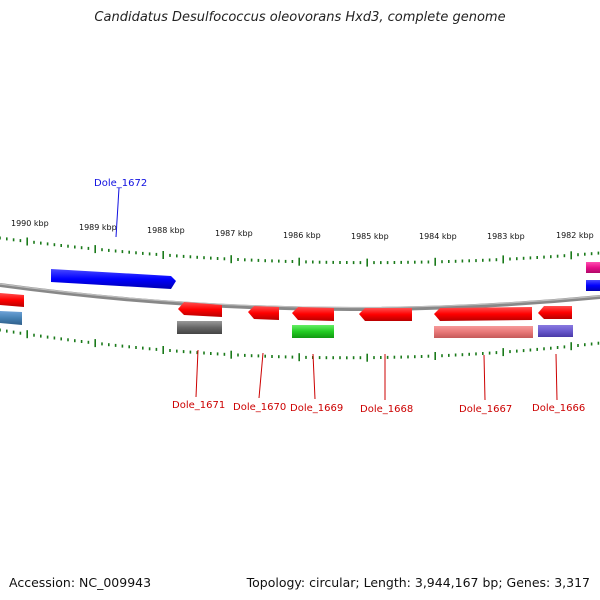 This screenshot has height=600, width=600. What do you see at coordinates (198, 405) in the screenshot?
I see `gene-label-dole-1671: Dole_1671` at bounding box center [198, 405].